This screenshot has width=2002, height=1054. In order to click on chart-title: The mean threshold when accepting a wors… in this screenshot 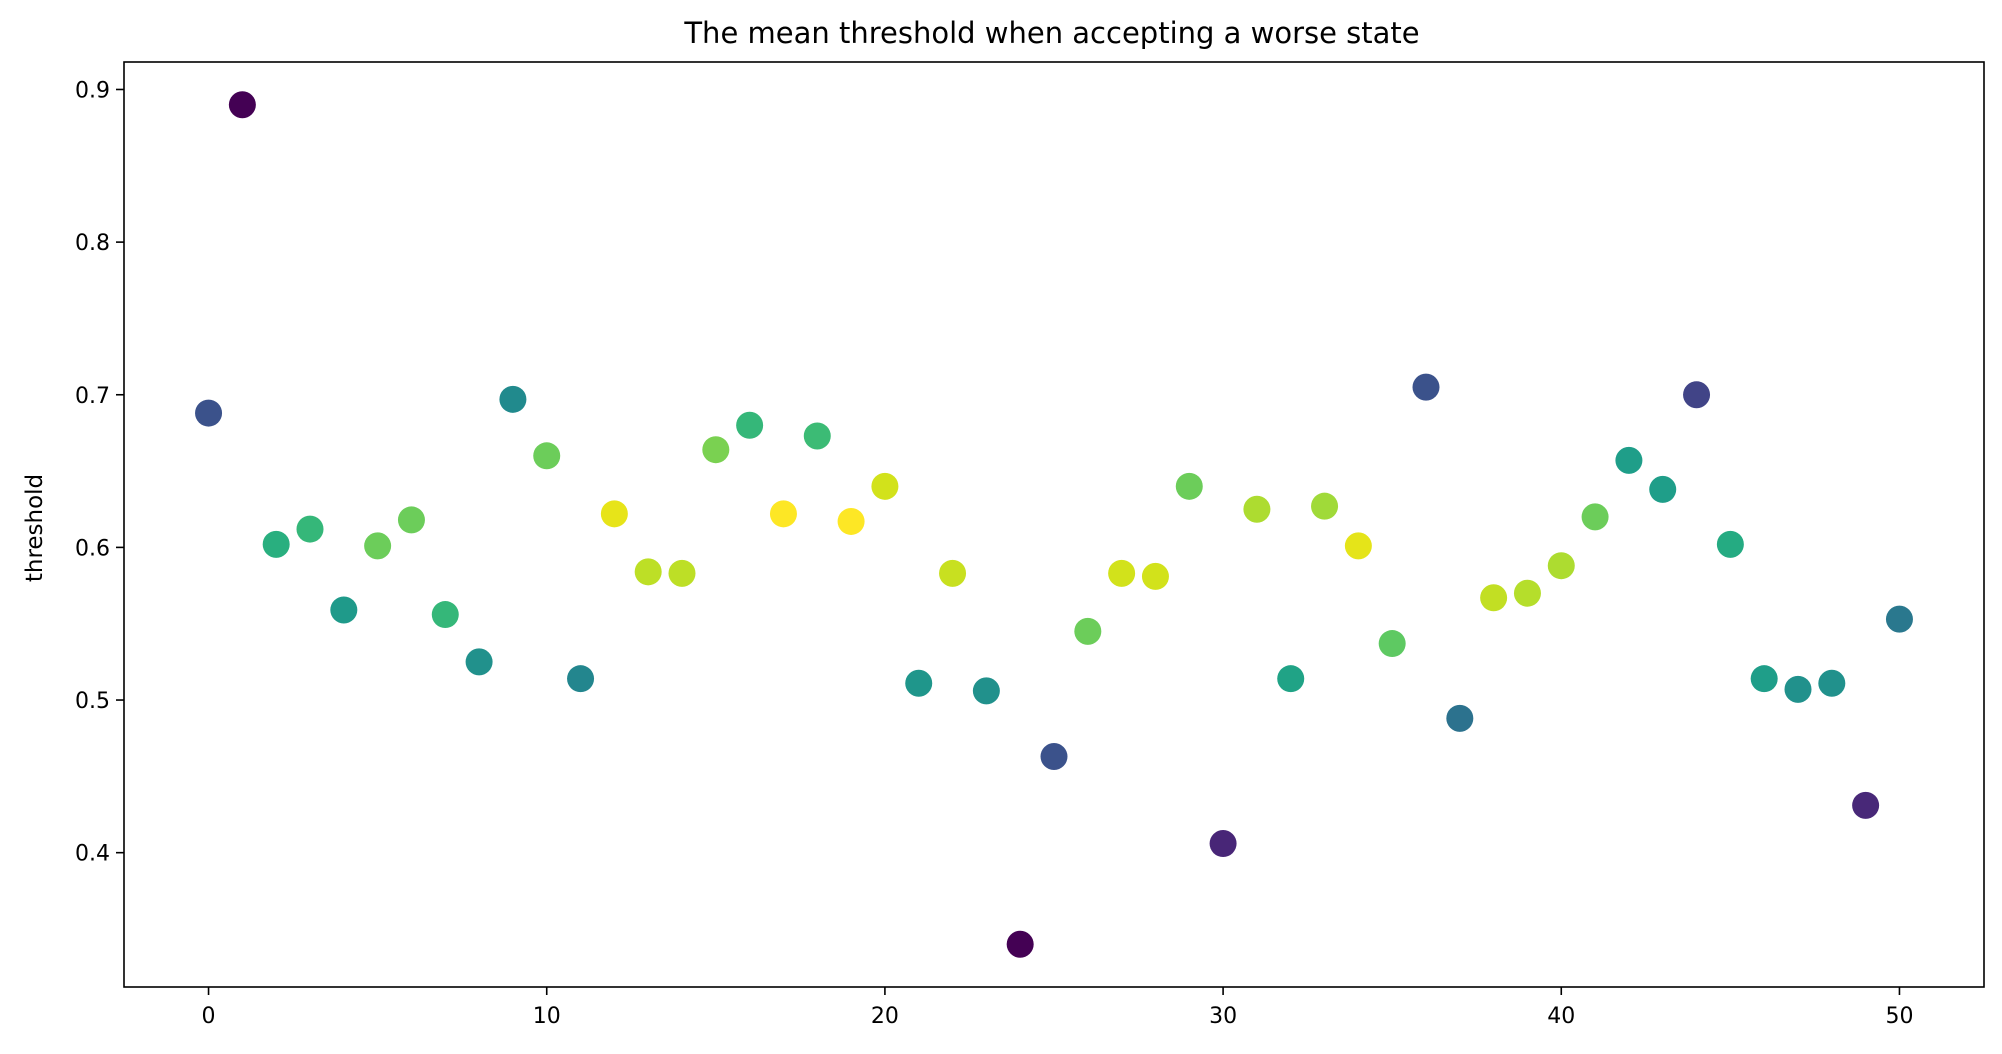, I will do `click(1051, 33)`.